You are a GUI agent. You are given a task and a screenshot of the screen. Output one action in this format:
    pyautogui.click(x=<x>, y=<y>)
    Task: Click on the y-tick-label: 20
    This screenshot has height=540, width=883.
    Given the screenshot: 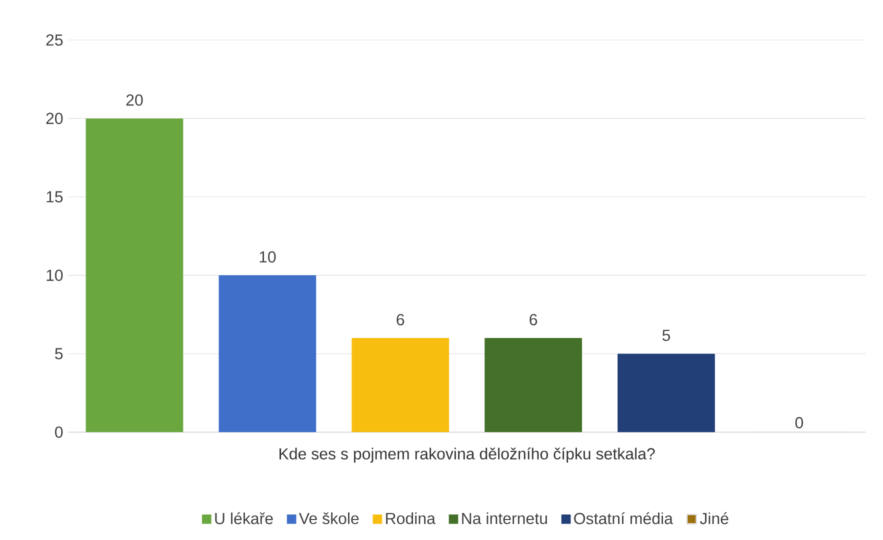 What is the action you would take?
    pyautogui.click(x=54, y=118)
    